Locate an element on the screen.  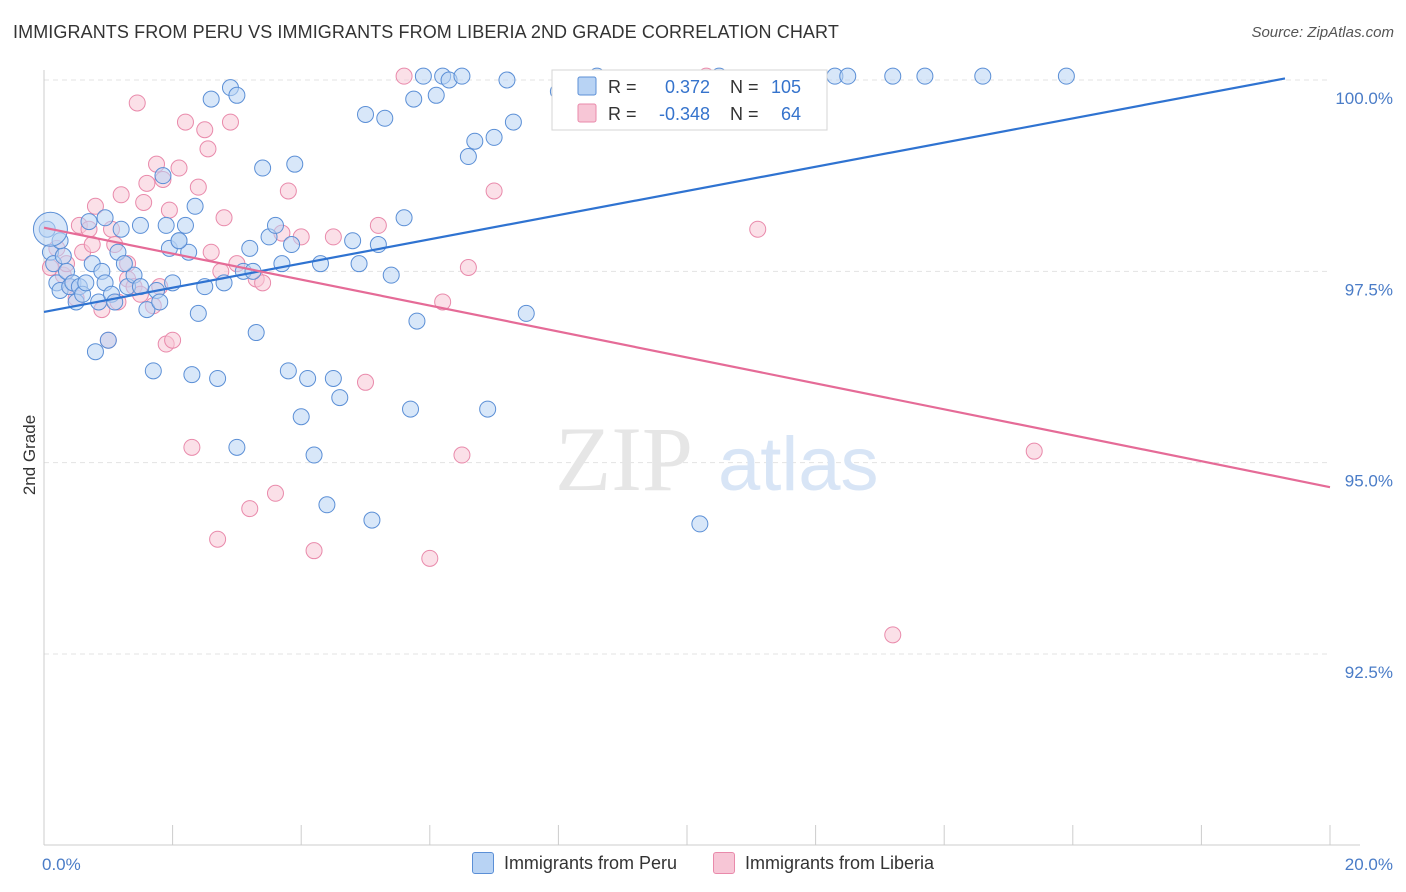
legend-peru-swatch is located at coordinates (587, 86).